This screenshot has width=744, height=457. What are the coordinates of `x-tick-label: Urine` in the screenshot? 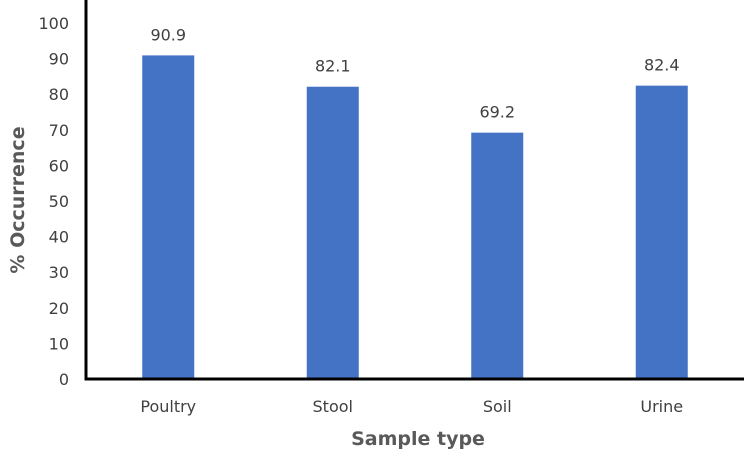 It's located at (661, 406).